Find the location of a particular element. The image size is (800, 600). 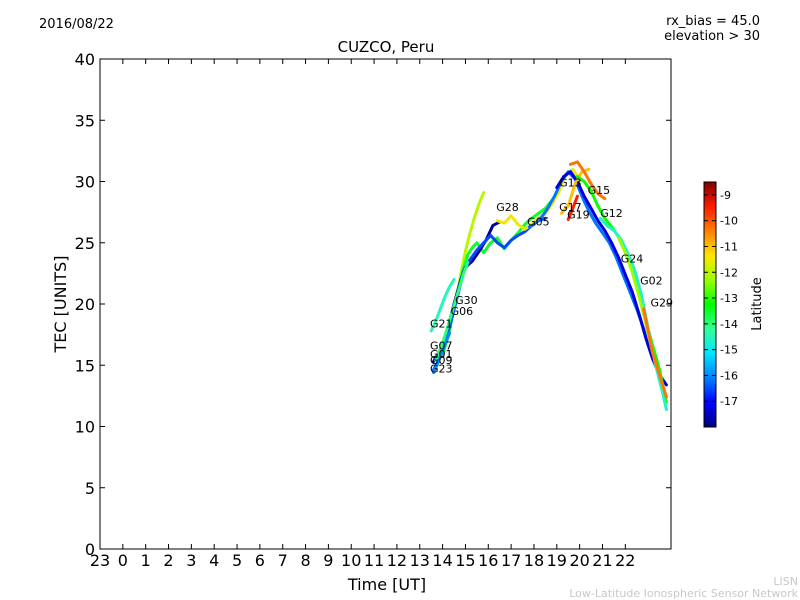

x-tick-label: 19 is located at coordinates (557, 560).